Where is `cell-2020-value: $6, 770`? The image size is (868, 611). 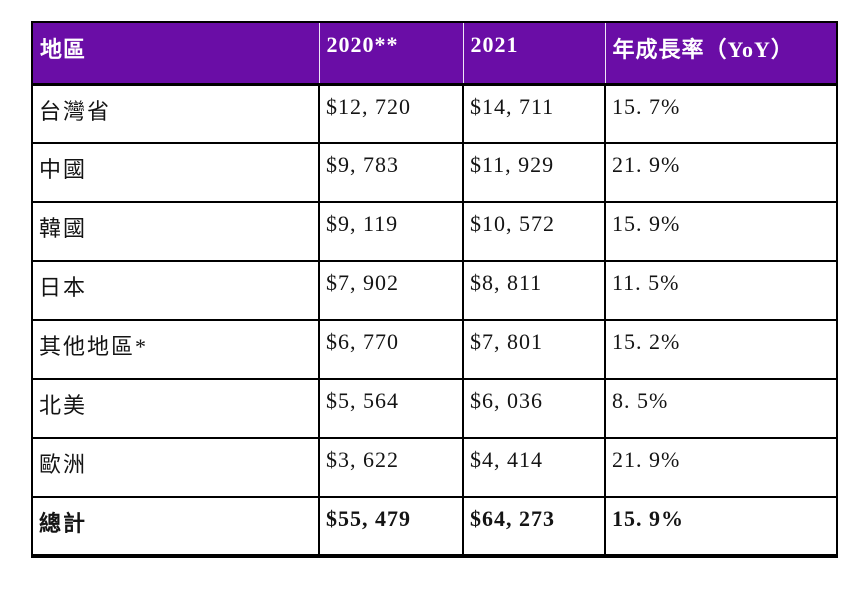 cell-2020-value: $6, 770 is located at coordinates (391, 349).